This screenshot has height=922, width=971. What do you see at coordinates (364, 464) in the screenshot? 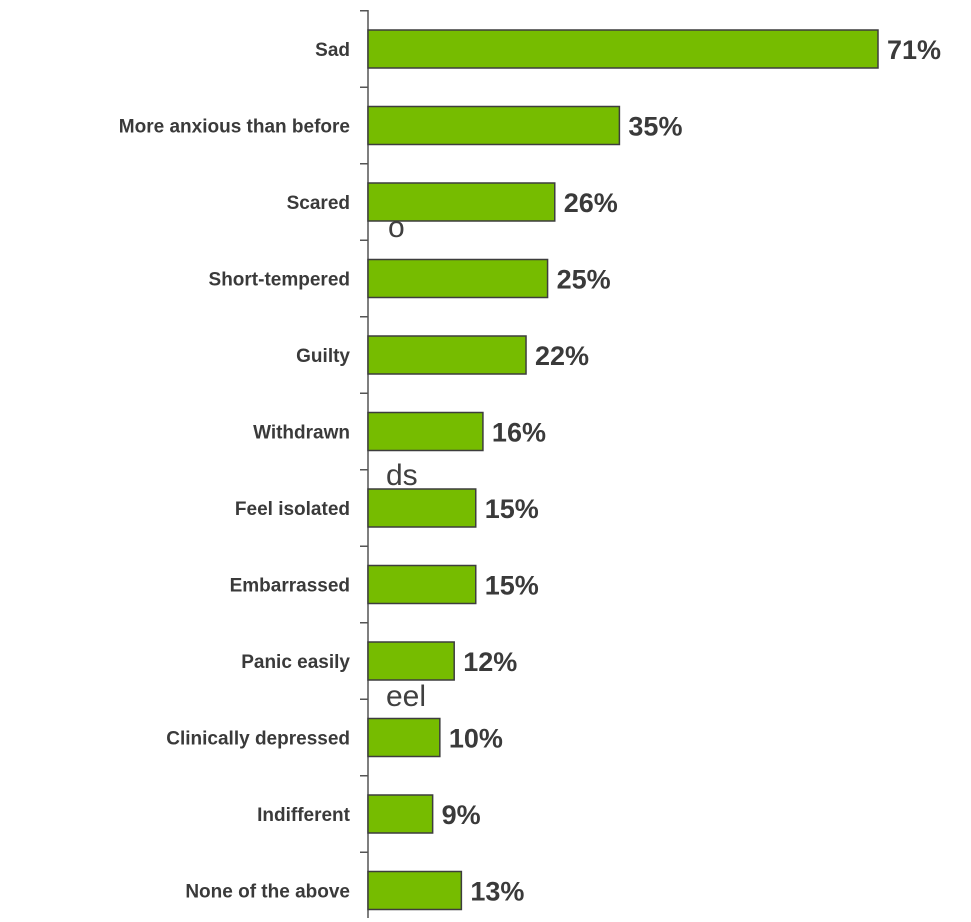
I see `axis-layer` at bounding box center [364, 464].